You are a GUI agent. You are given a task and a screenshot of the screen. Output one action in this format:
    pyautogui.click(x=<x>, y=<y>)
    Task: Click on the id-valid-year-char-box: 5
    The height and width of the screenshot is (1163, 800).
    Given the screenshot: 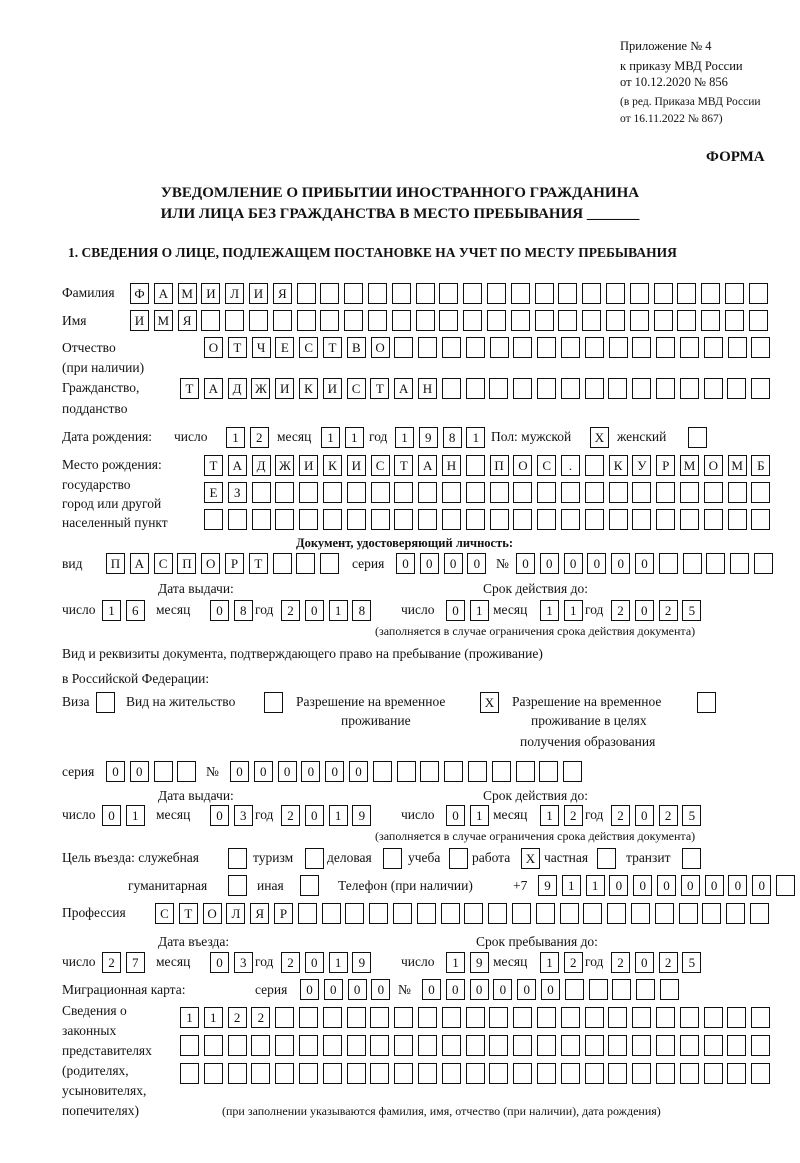 What is the action you would take?
    pyautogui.click(x=692, y=610)
    